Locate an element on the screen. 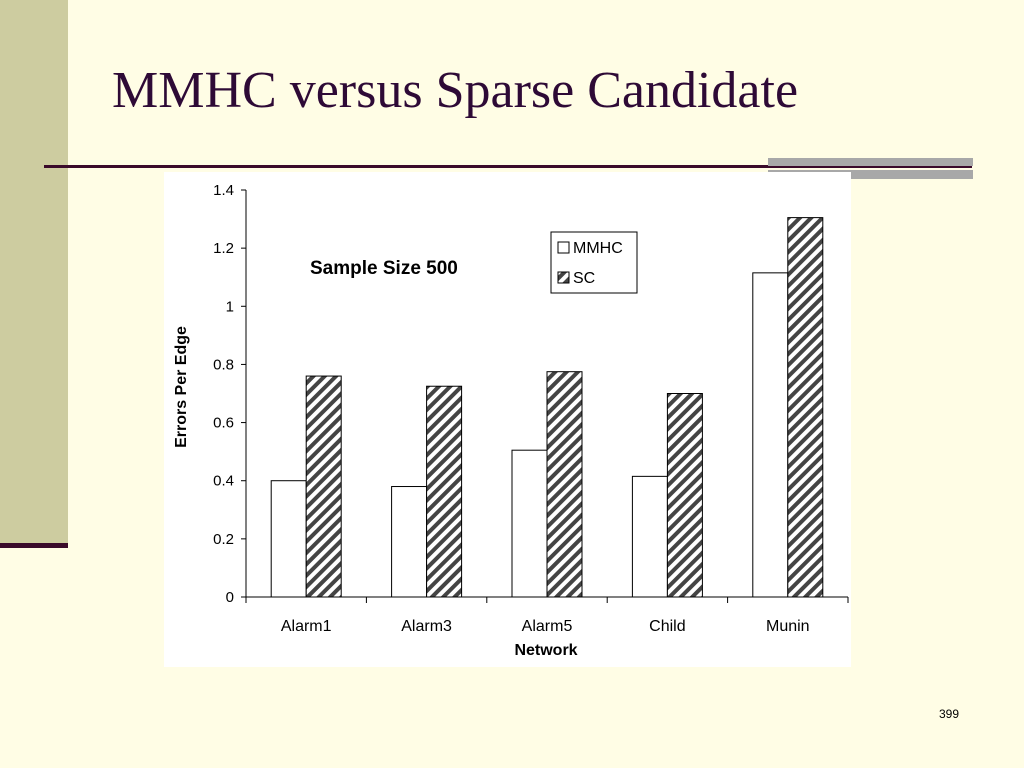 The width and height of the screenshot is (1024, 768). x-axis-label: Network is located at coordinates (545, 650).